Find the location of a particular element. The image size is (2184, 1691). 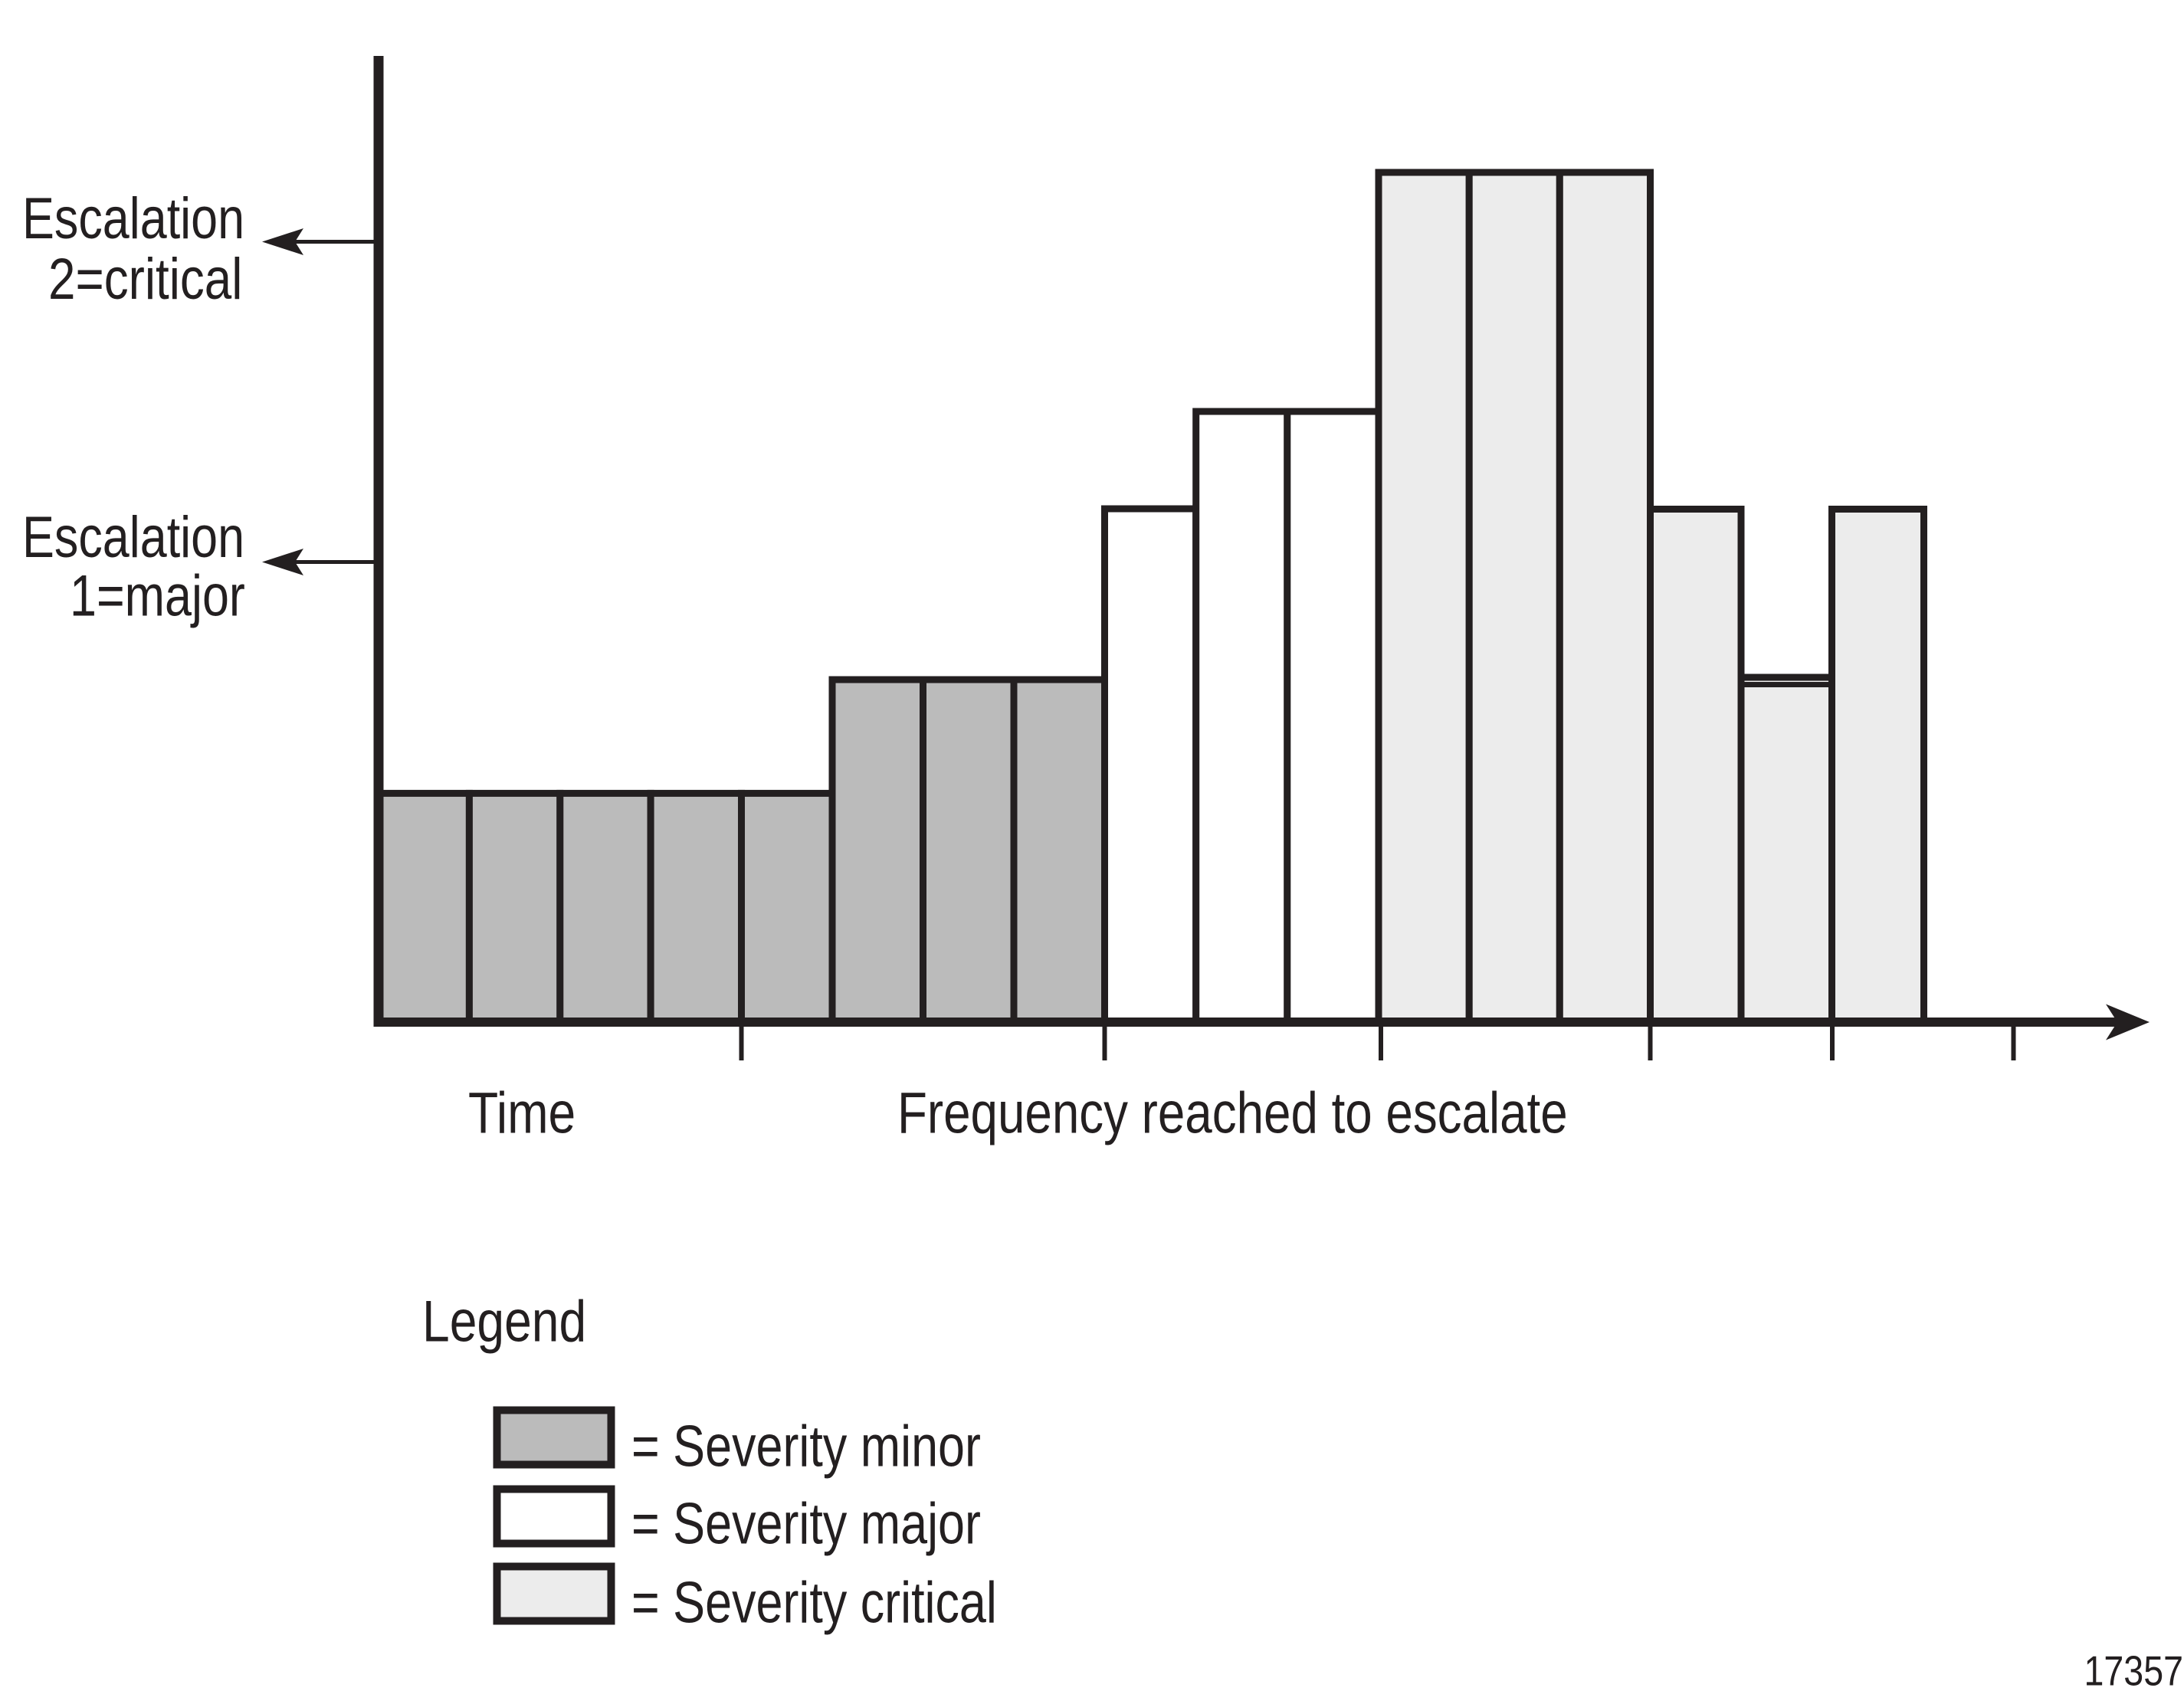

svg-text: Legend is located at coordinates (504, 1321).